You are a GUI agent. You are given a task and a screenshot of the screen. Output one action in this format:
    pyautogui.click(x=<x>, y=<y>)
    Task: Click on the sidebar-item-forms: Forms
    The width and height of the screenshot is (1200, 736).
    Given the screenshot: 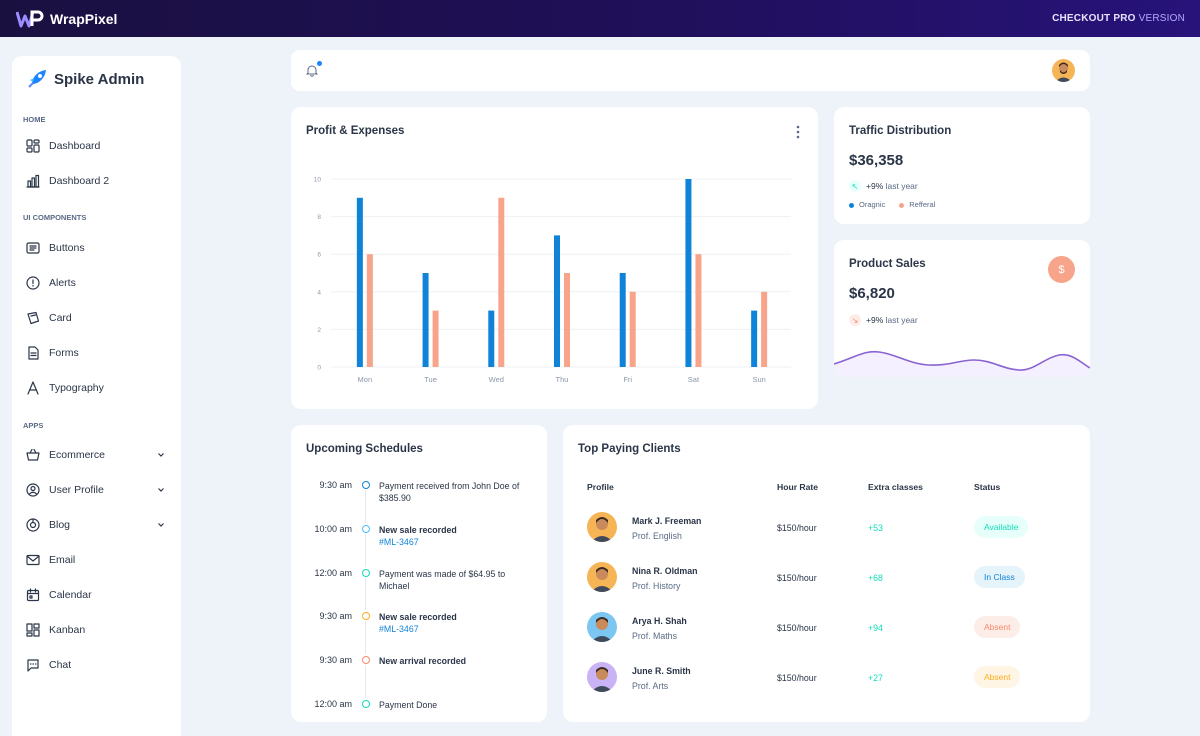 What is the action you would take?
    pyautogui.click(x=96, y=353)
    